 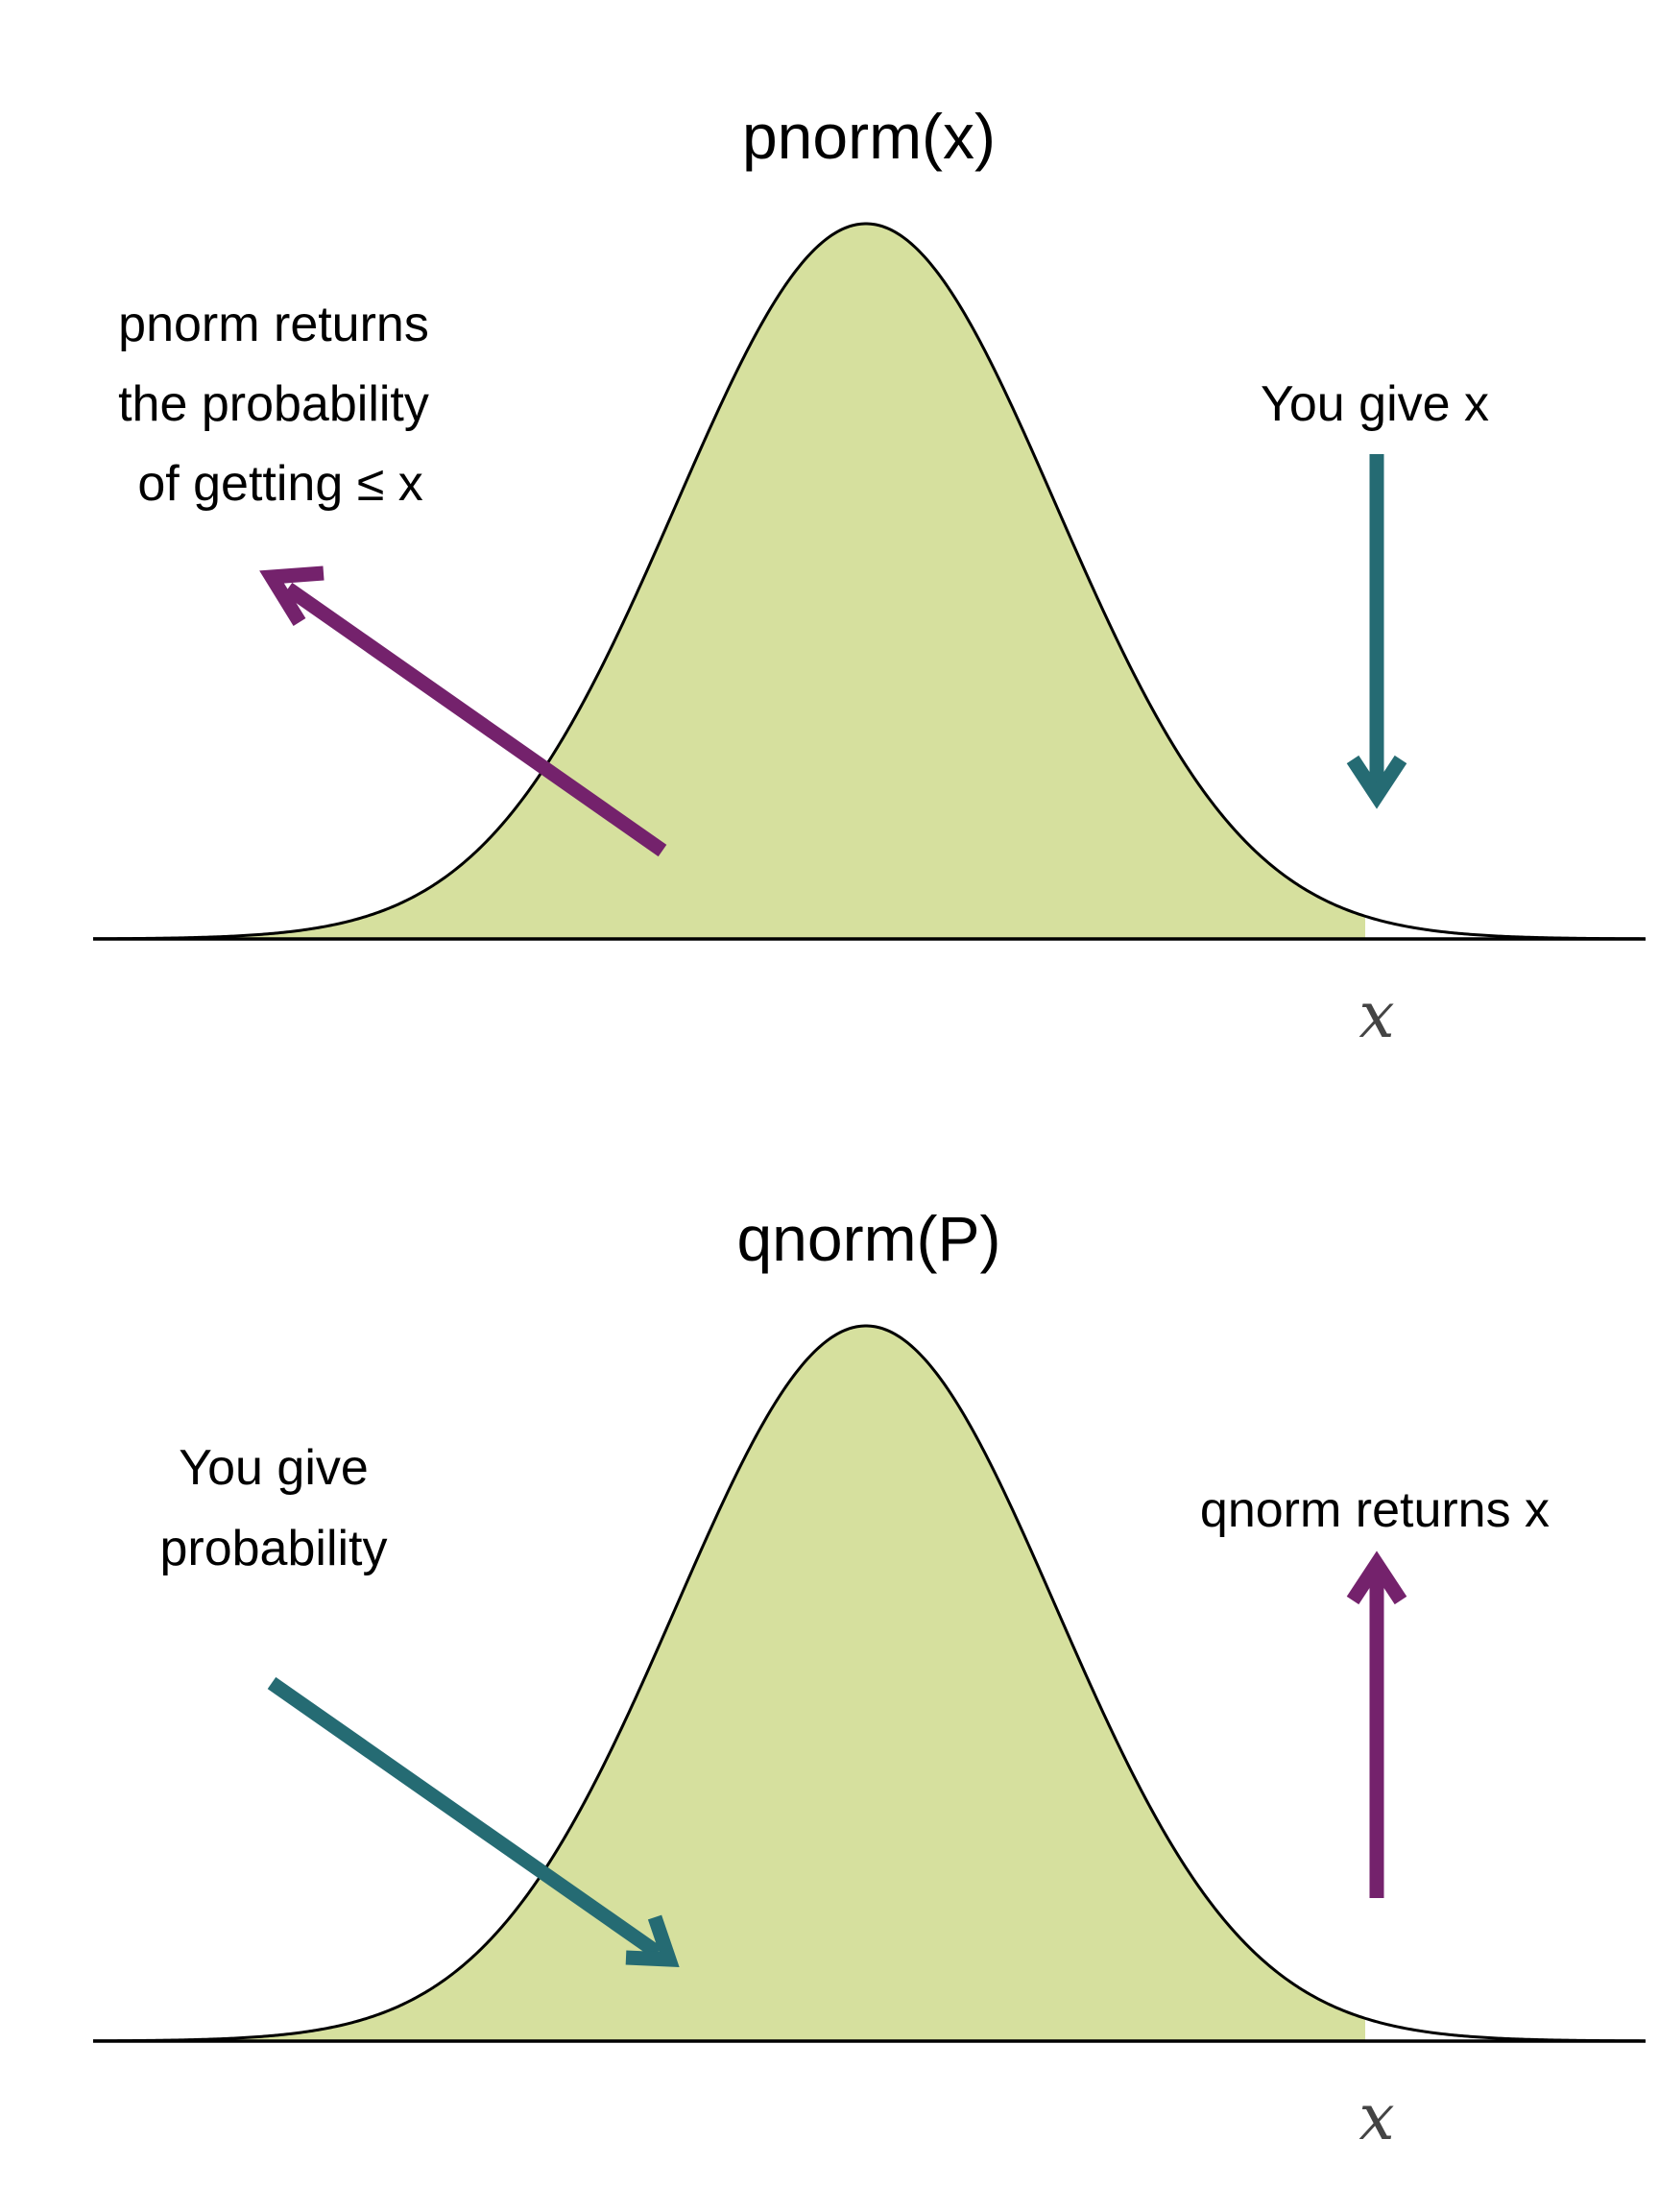 I want to click on left-annotation-line-1: pnorm returns, so click(x=273, y=324).